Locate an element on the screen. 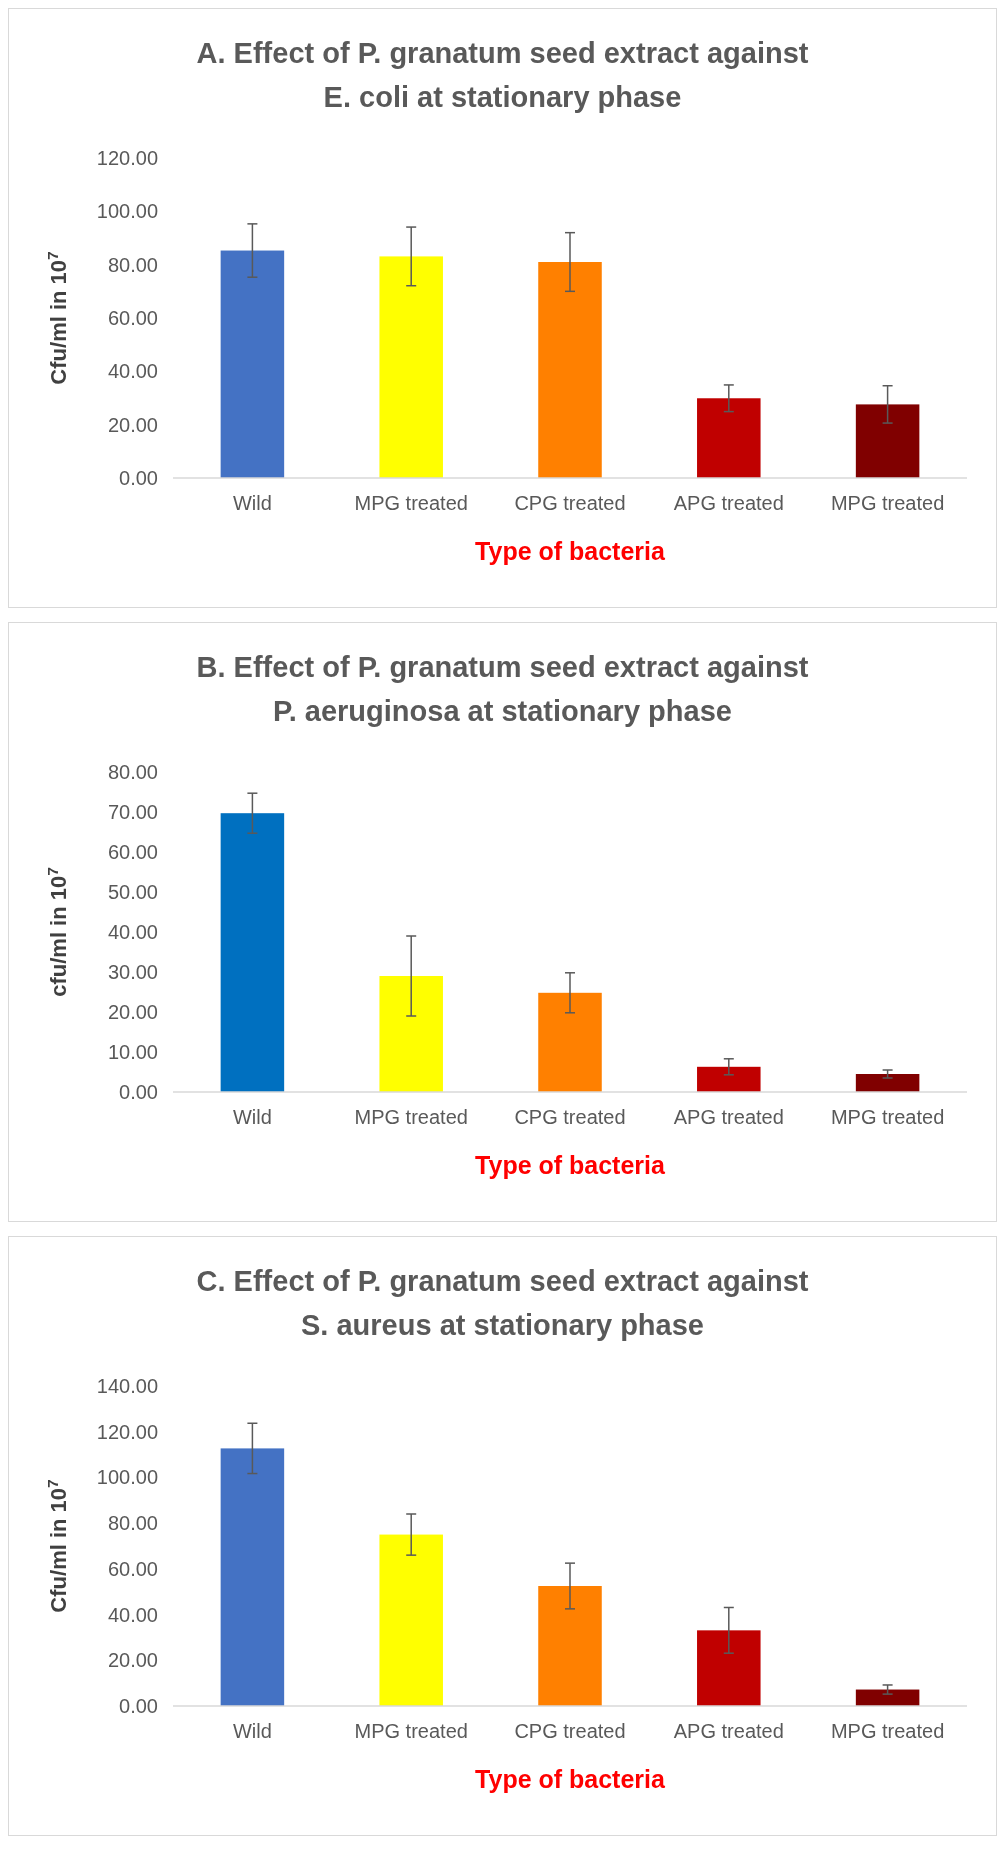  y-tick-label: 140.00 is located at coordinates (127, 1386).